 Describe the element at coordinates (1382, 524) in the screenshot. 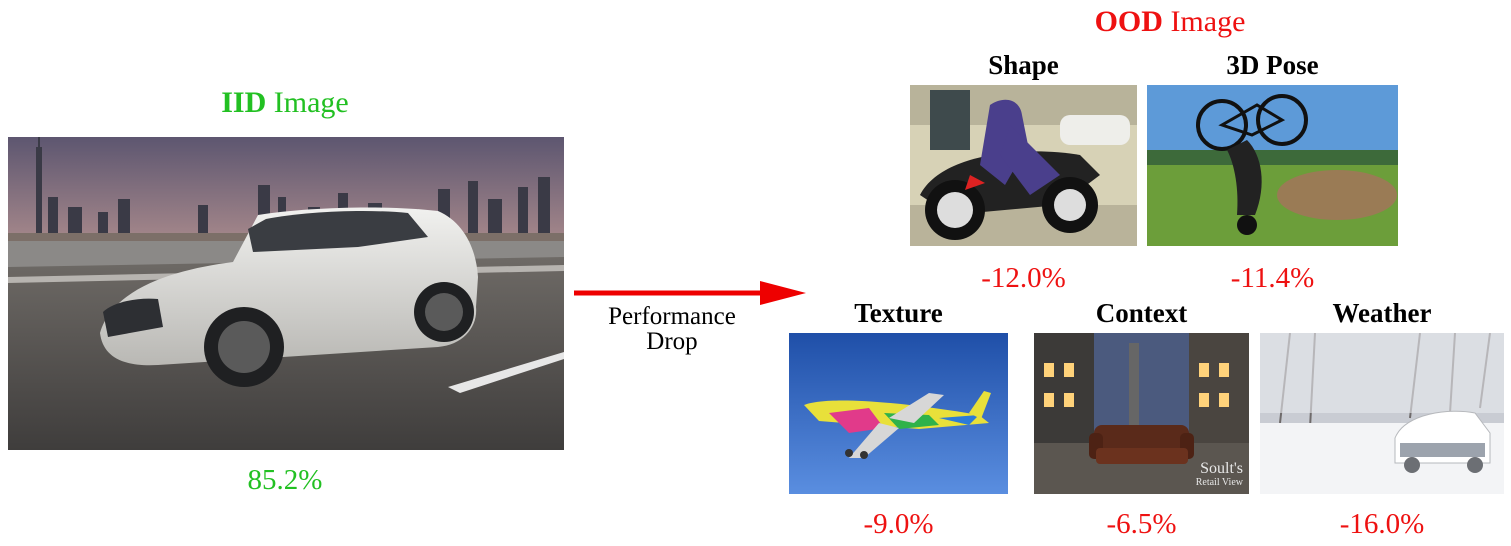

I see `panel-weather-drop: -16.0%` at that location.